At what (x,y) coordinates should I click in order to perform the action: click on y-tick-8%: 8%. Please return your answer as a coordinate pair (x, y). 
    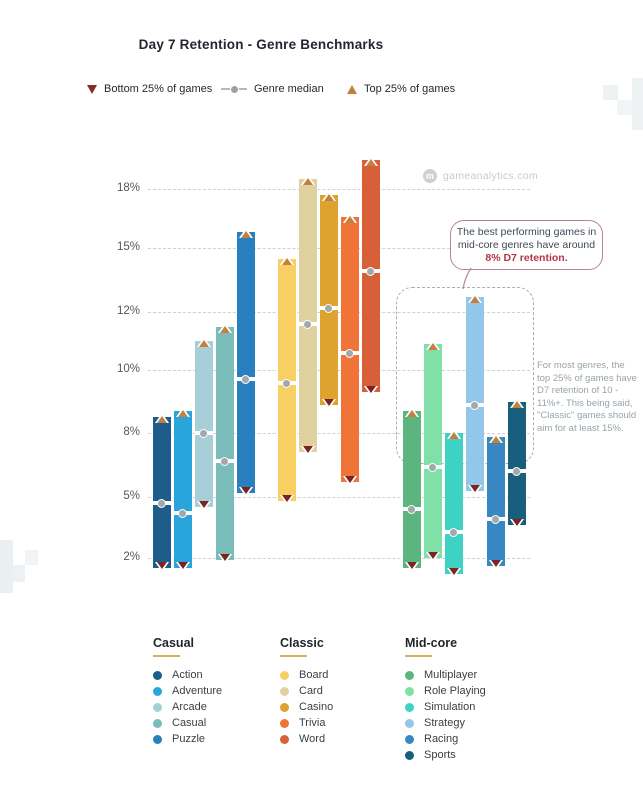
    Looking at the image, I should click on (131, 432).